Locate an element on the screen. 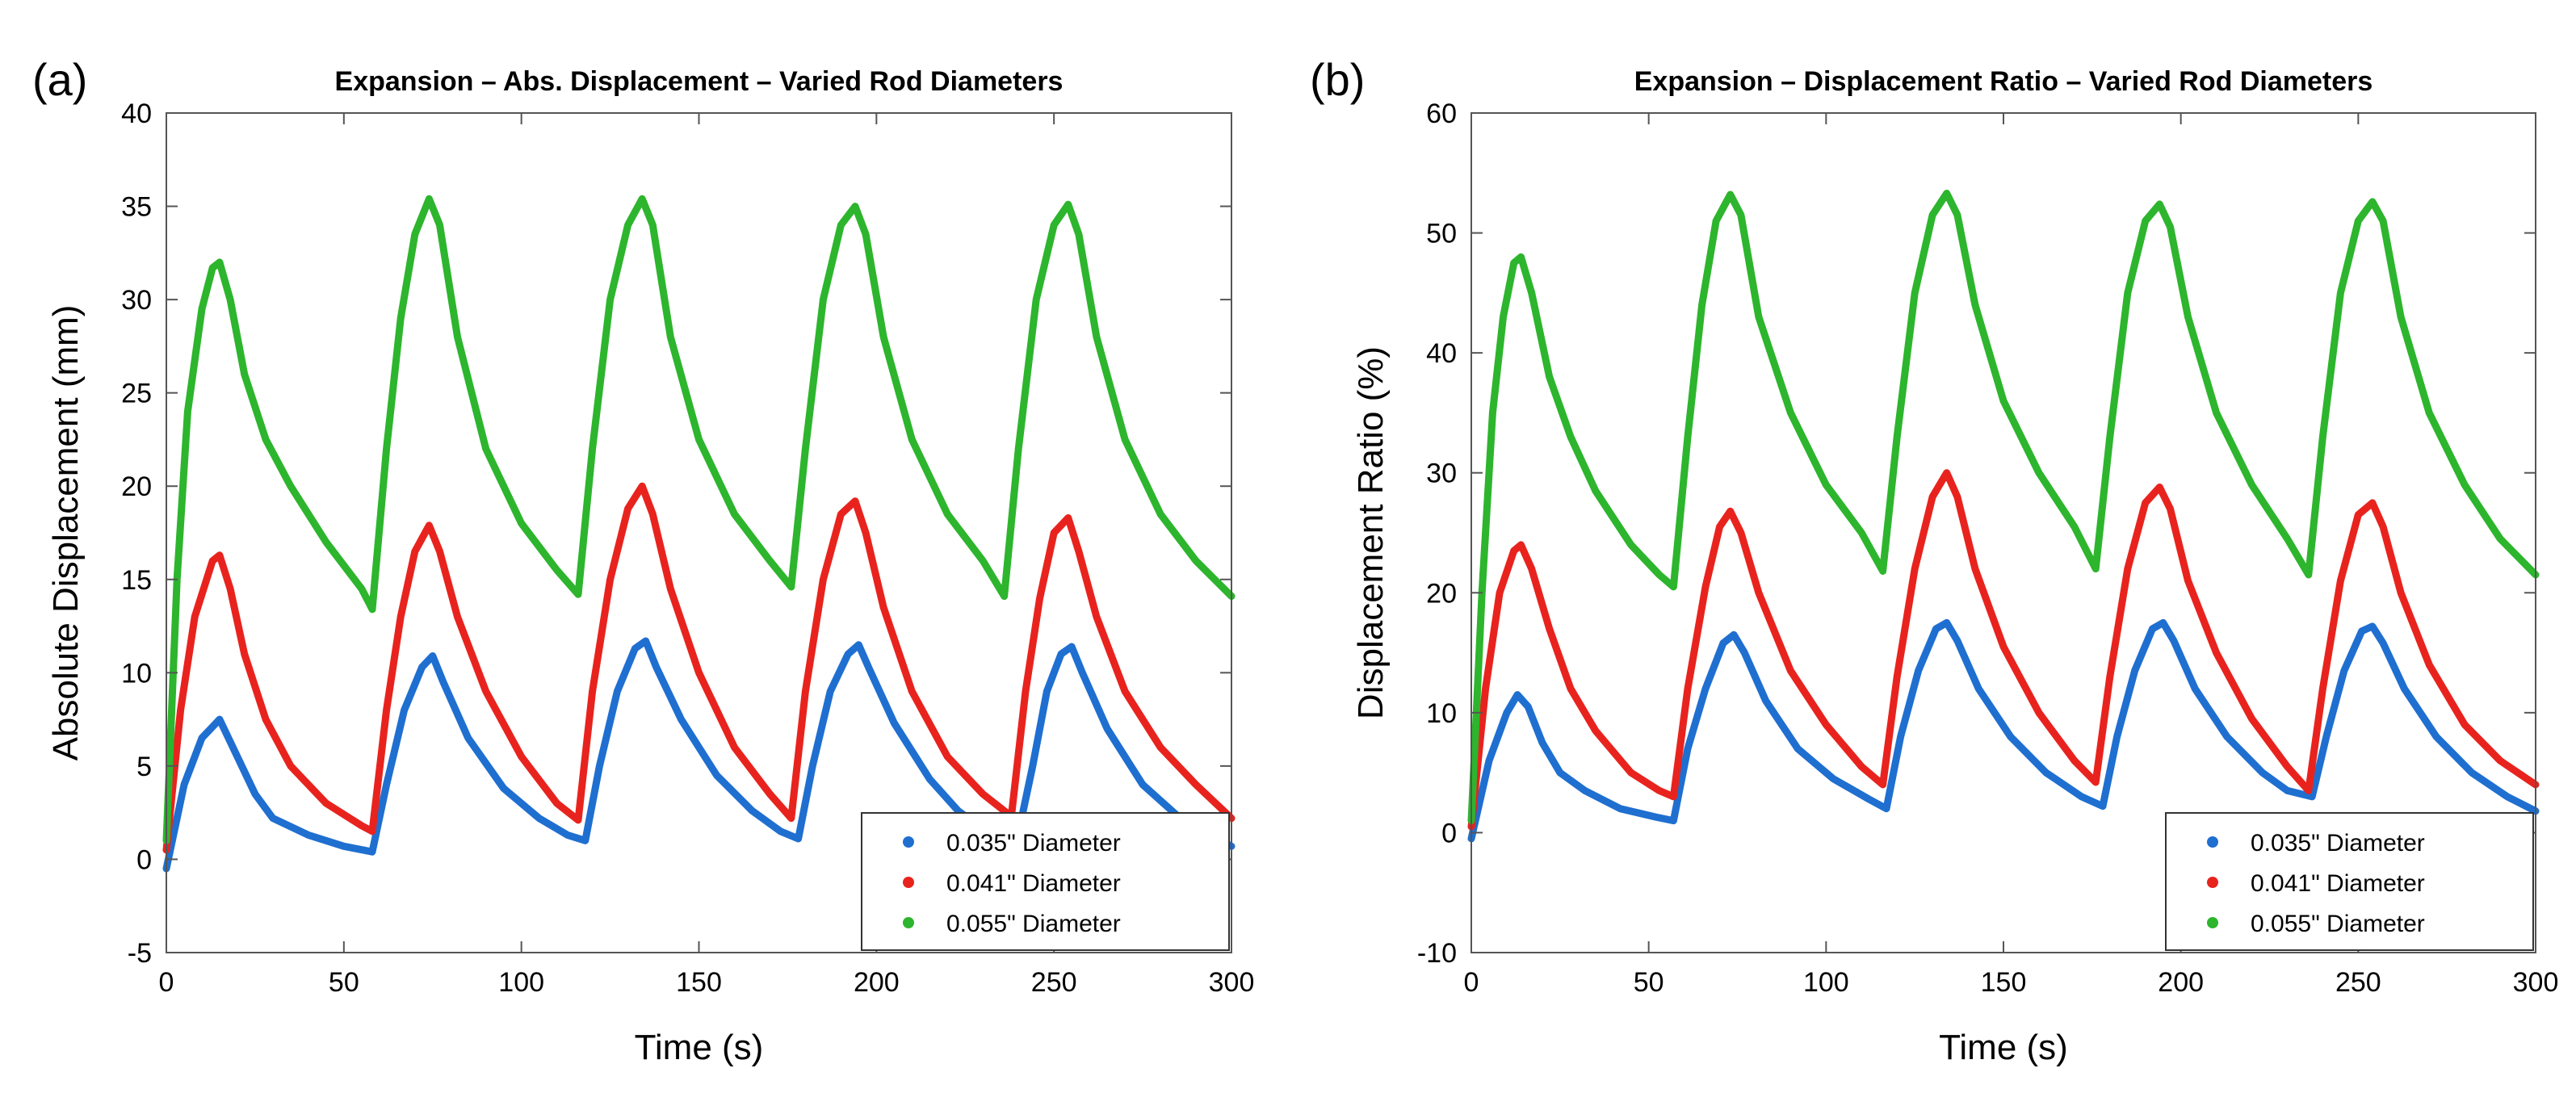  y-tick-label: -5 is located at coordinates (140, 953).